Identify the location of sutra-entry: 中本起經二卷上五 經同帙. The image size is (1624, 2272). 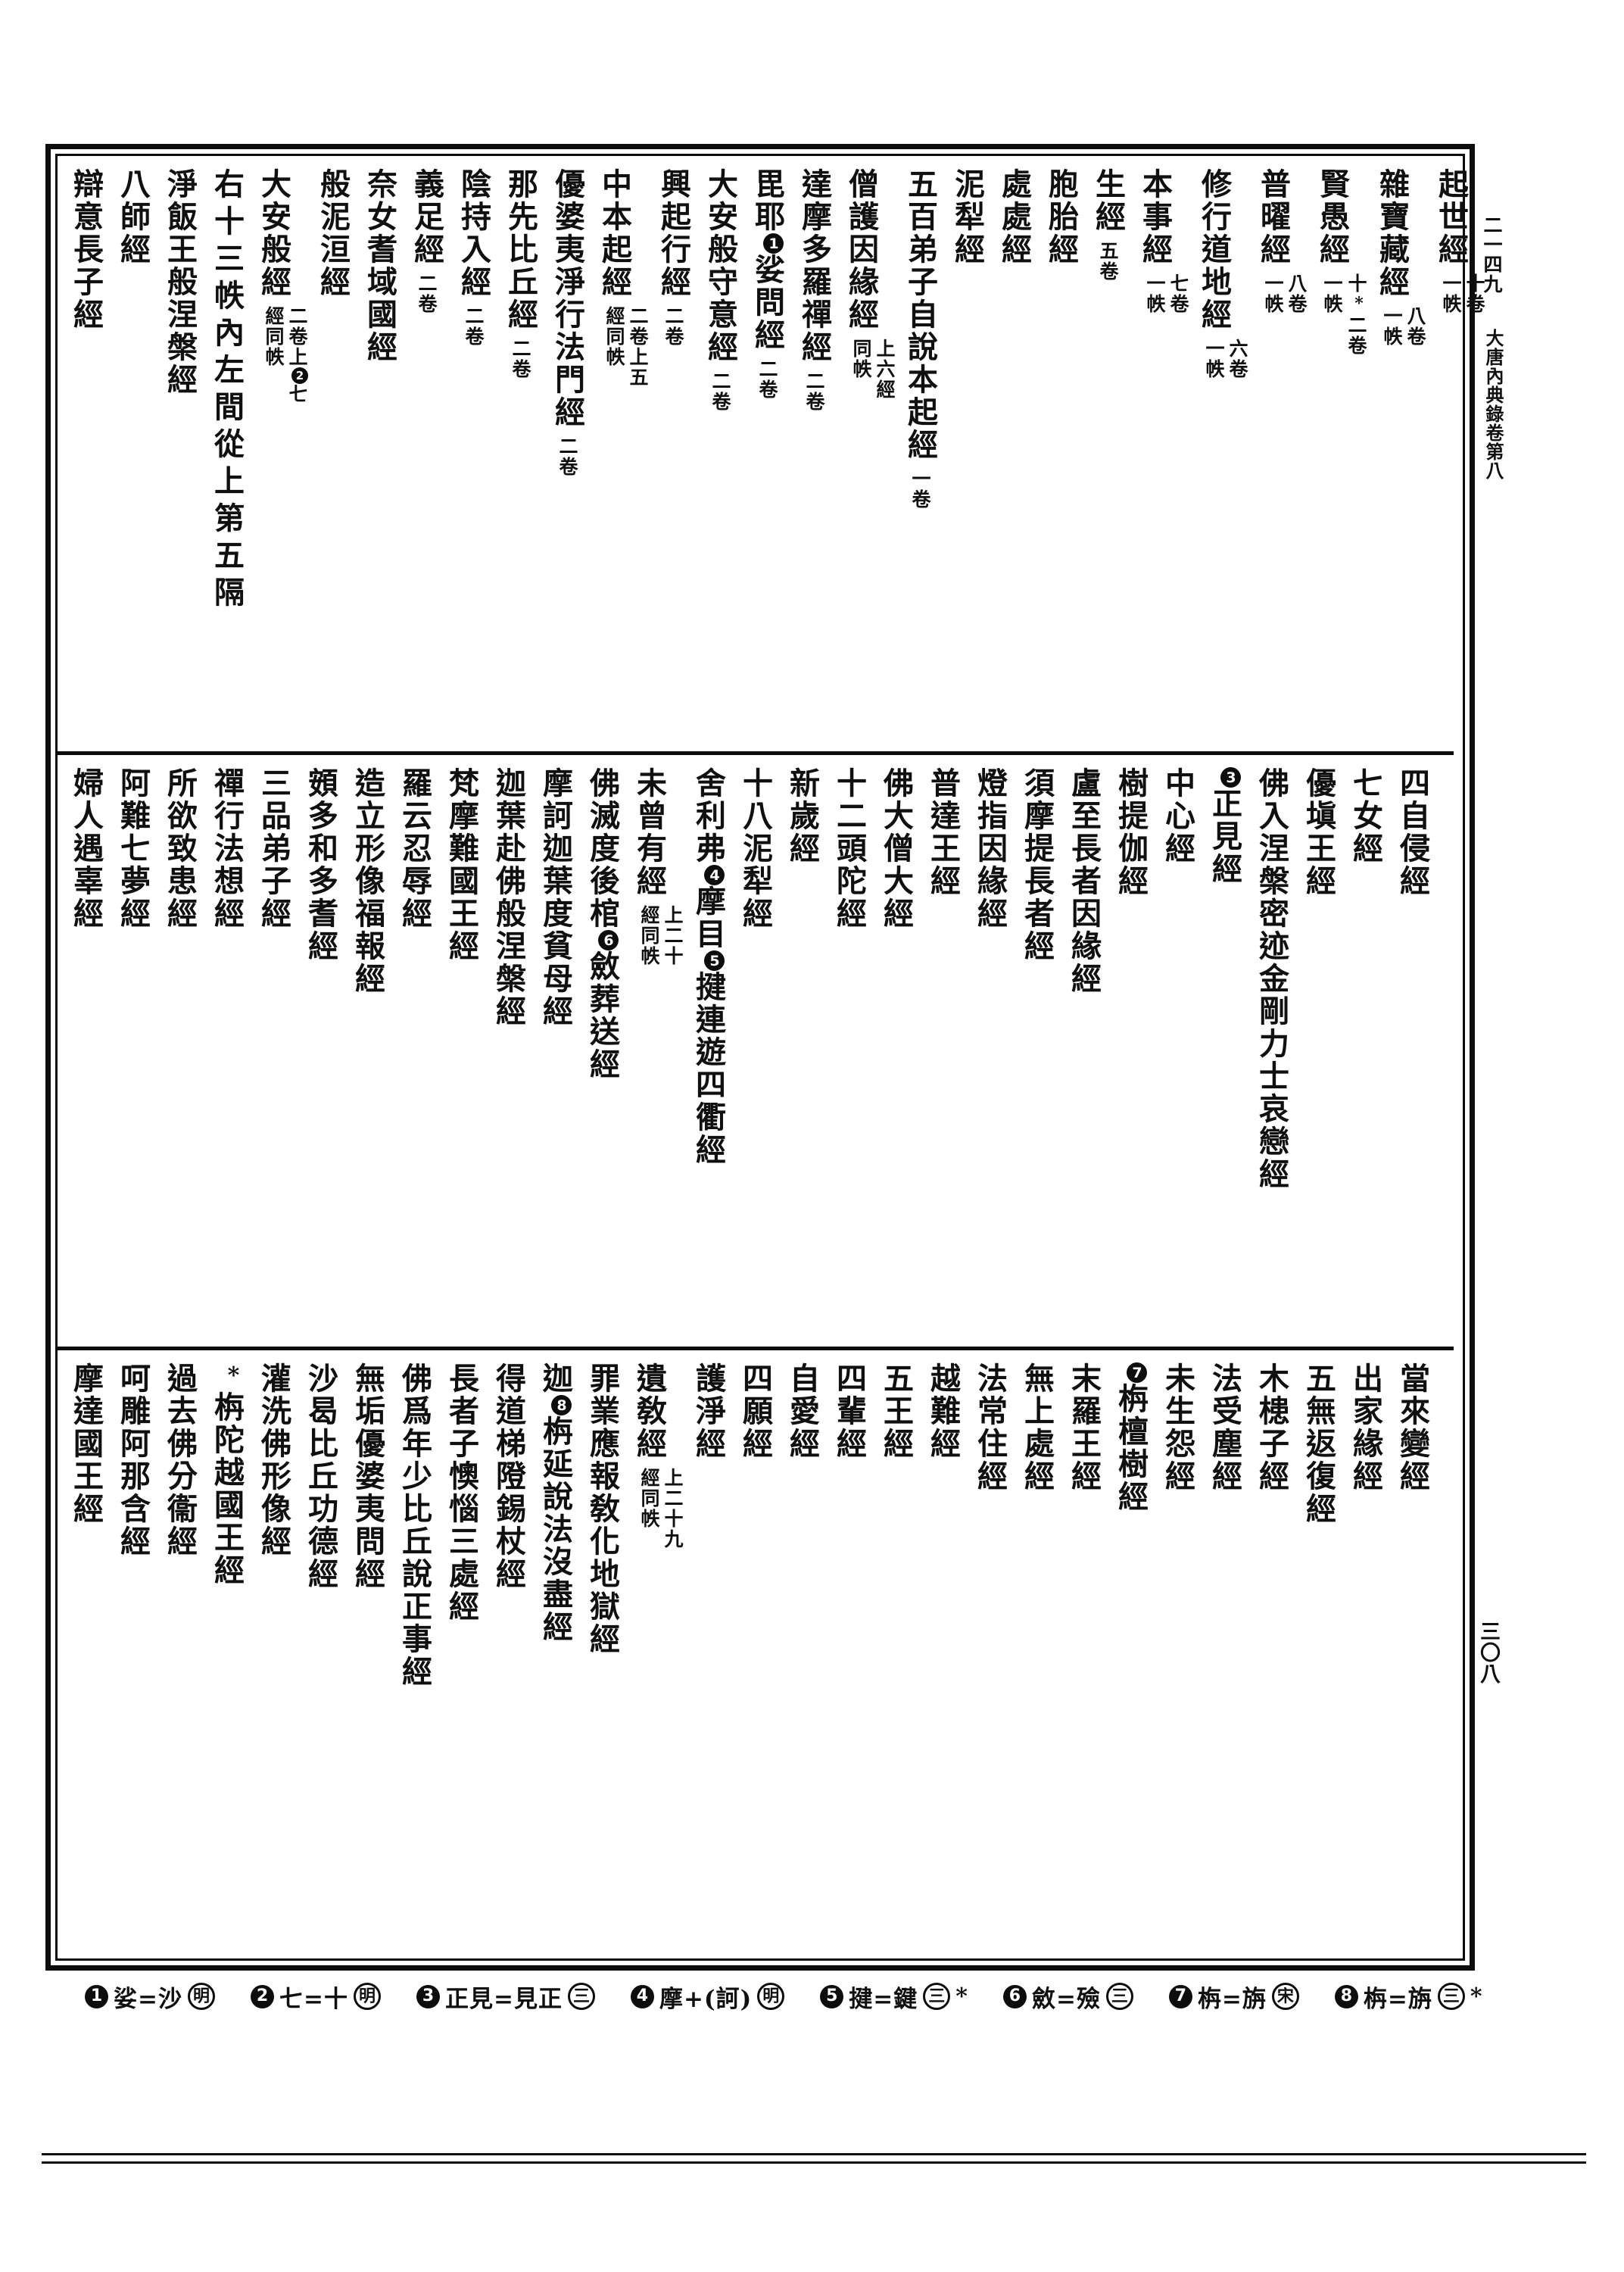
(620, 459).